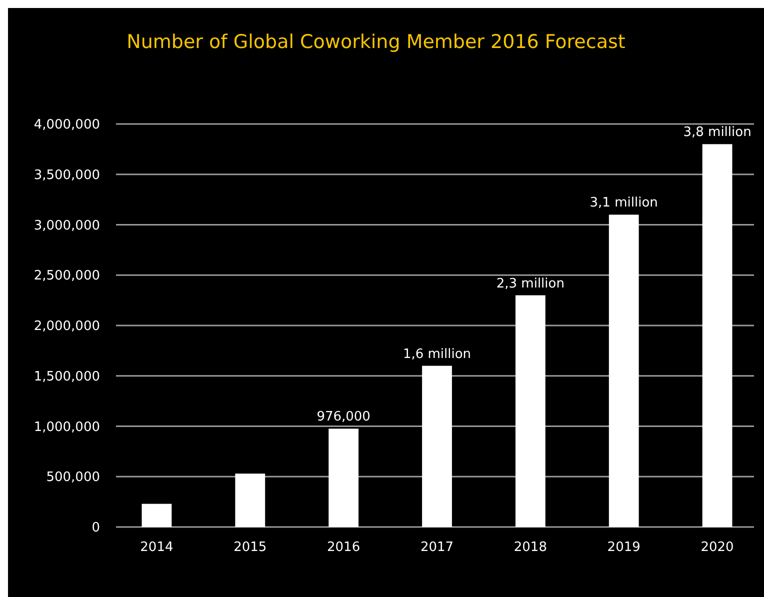 The width and height of the screenshot is (764, 597). What do you see at coordinates (67, 226) in the screenshot?
I see `y-tick-label: 3,000,000` at bounding box center [67, 226].